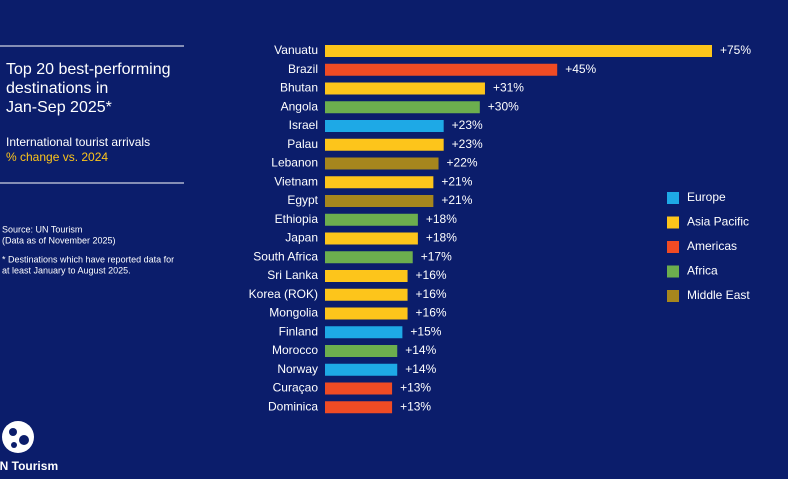 The height and width of the screenshot is (479, 788). I want to click on category-label: Korea (ROK), so click(283, 294).